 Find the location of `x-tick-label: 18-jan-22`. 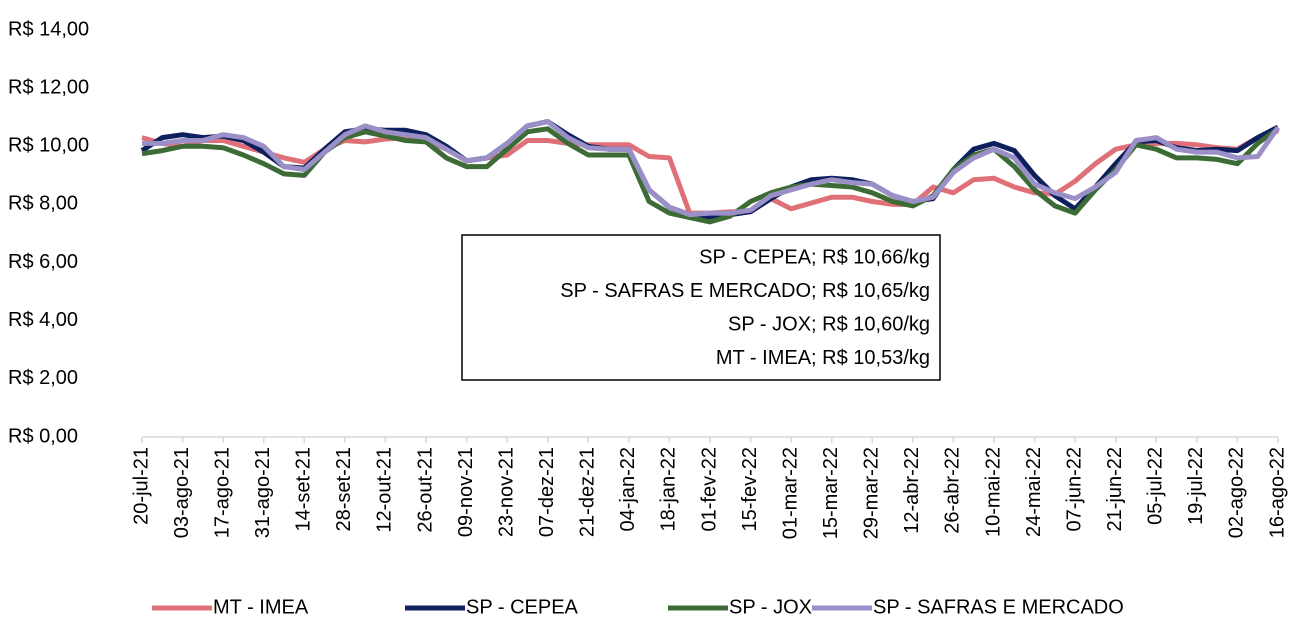

x-tick-label: 18-jan-22 is located at coordinates (669, 489).